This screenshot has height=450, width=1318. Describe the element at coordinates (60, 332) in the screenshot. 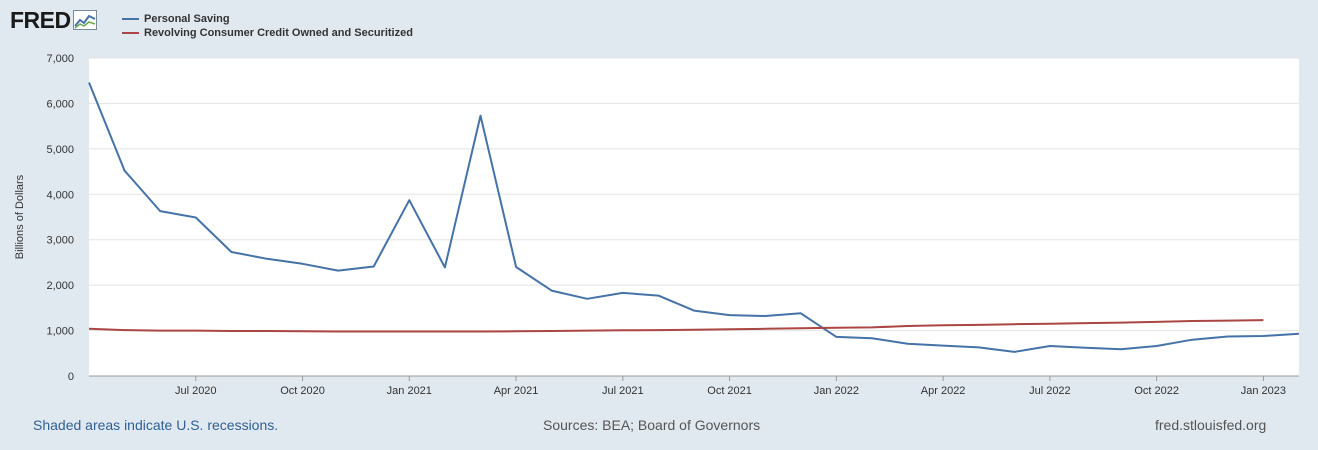

I see `y-tick-label: 1,000` at that location.